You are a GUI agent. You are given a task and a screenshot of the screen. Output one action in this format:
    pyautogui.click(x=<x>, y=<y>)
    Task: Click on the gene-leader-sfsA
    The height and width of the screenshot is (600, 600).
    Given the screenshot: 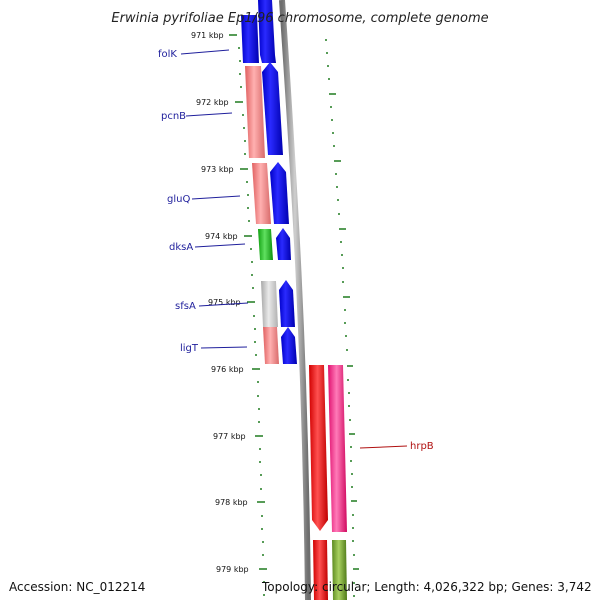 What is the action you would take?
    pyautogui.click(x=223, y=304)
    